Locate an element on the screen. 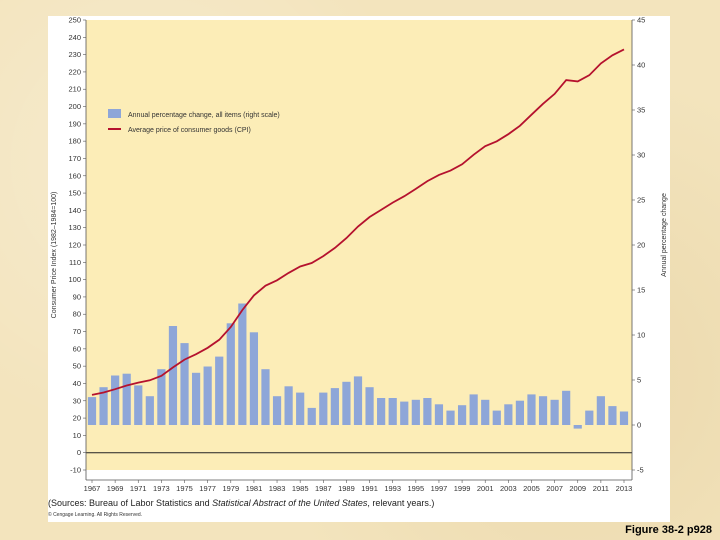  bar-1998 is located at coordinates (450, 417).